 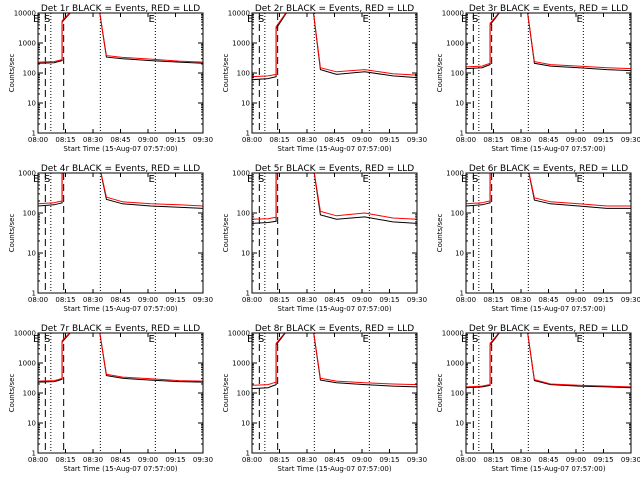 I want to click on panel-title: Det 4r BLACK = Events, RED = LLD, so click(x=120, y=169).